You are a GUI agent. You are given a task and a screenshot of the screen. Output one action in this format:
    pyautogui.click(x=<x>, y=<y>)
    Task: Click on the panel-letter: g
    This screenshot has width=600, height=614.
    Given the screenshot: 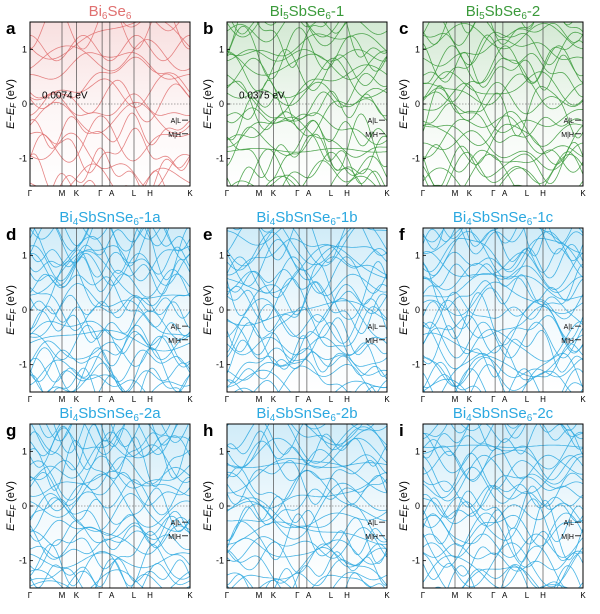 What is the action you would take?
    pyautogui.click(x=11, y=430)
    